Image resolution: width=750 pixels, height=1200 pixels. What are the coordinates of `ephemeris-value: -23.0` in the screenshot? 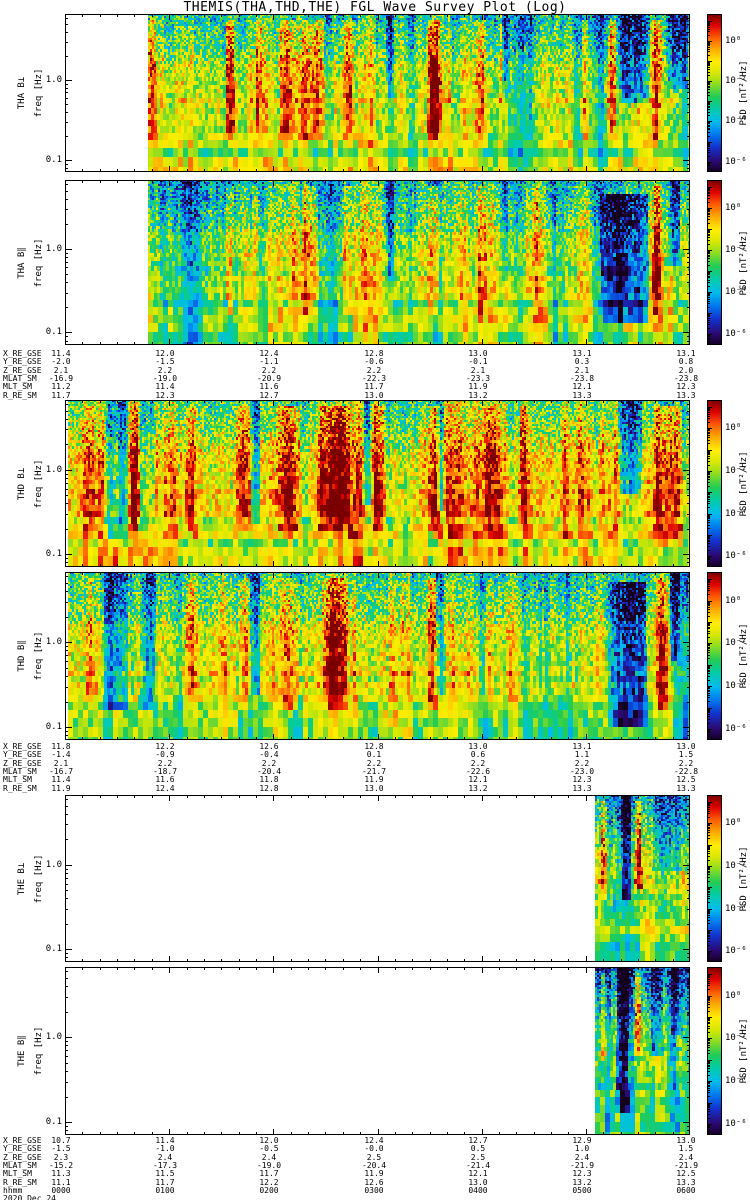 It's located at (582, 771).